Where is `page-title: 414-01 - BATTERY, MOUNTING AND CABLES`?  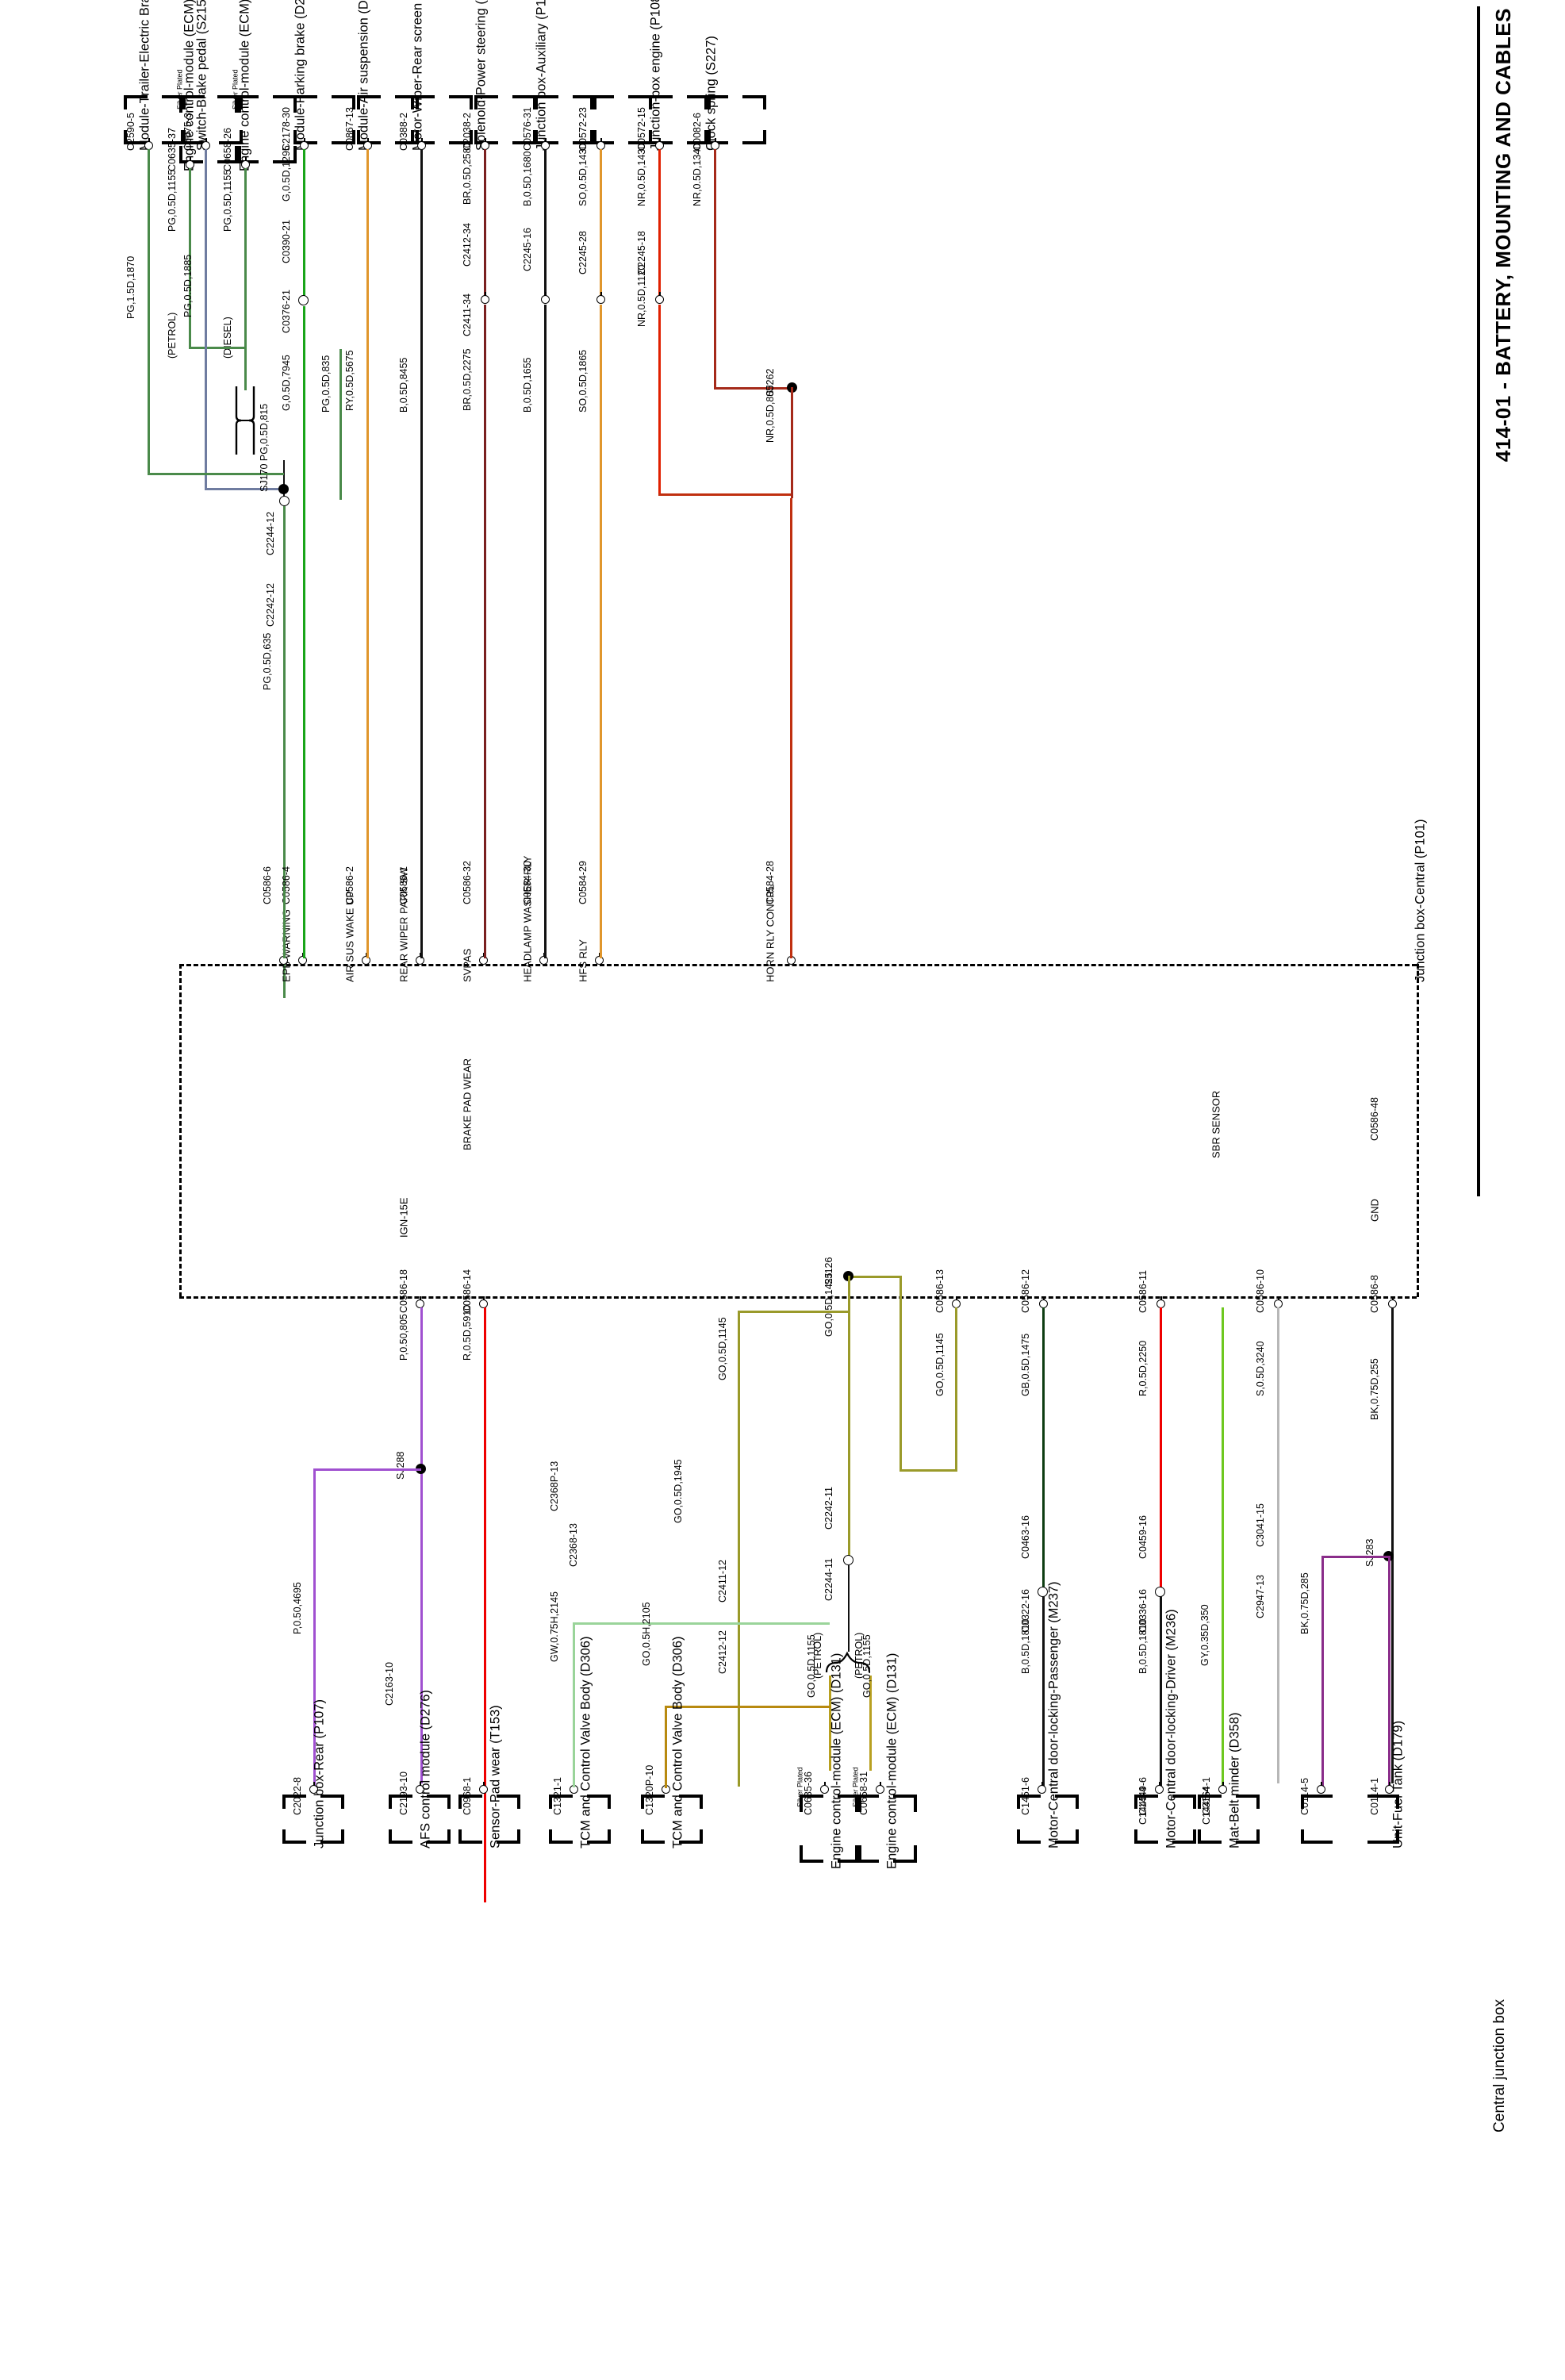
page-title: 414-01 - BATTERY, MOUNTING AND CABLES is located at coordinates (1503, 235).